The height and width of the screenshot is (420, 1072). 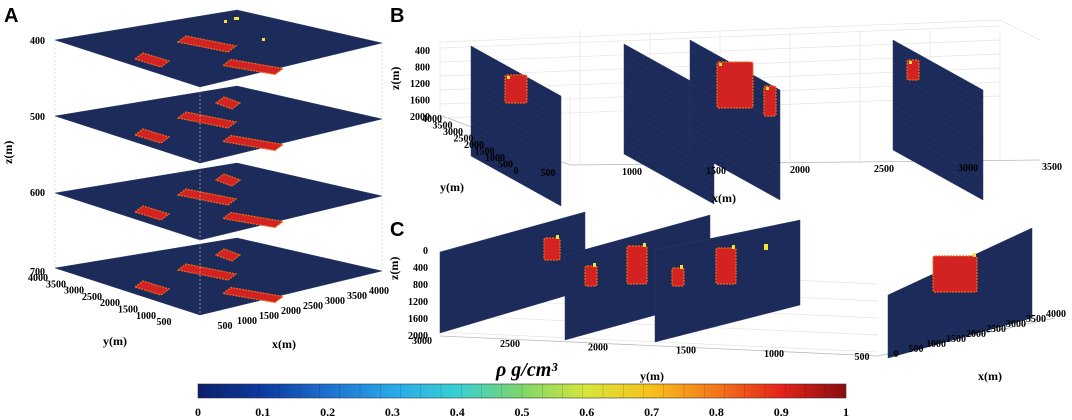 I want to click on panel-b-z-tick: 800, so click(x=422, y=68).